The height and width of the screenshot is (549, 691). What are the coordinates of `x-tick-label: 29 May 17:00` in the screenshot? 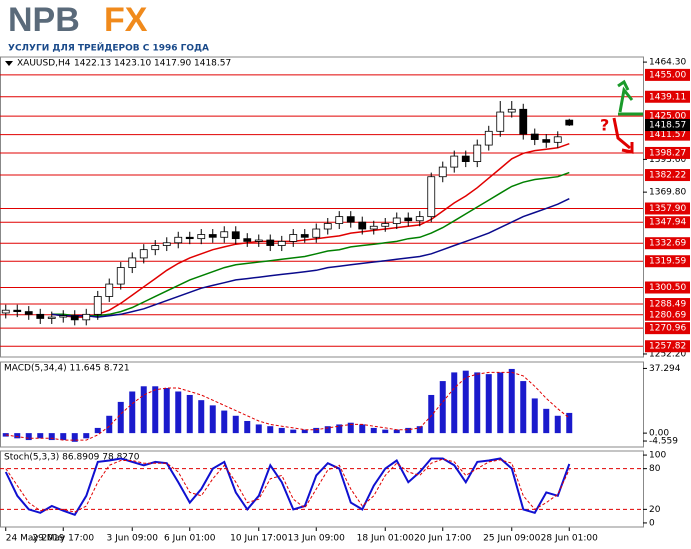 It's located at (63, 539).